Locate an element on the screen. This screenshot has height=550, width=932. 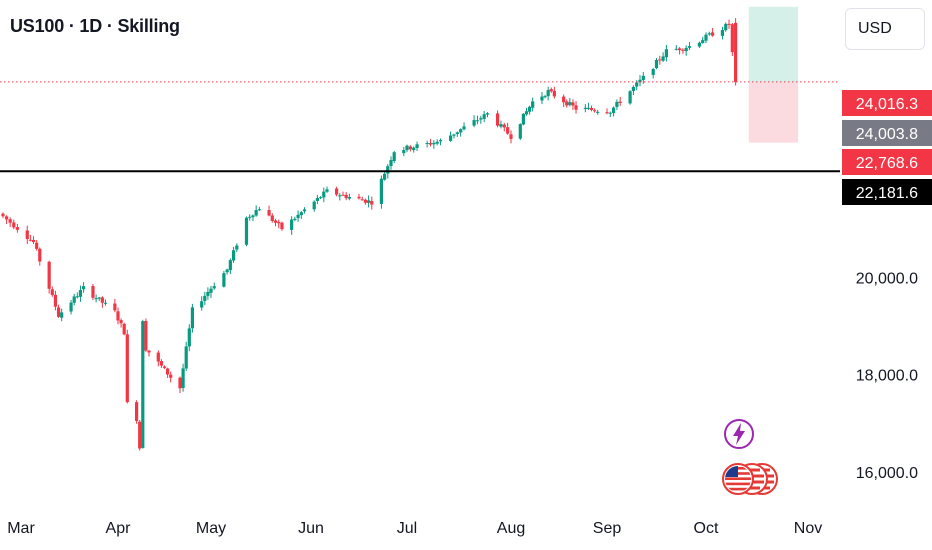
currency-button: USD is located at coordinates (885, 29).